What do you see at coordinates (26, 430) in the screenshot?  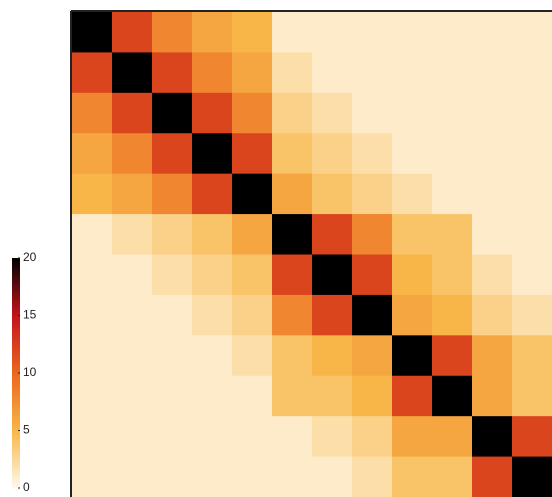 I see `colorbar-tick-label: 5` at bounding box center [26, 430].